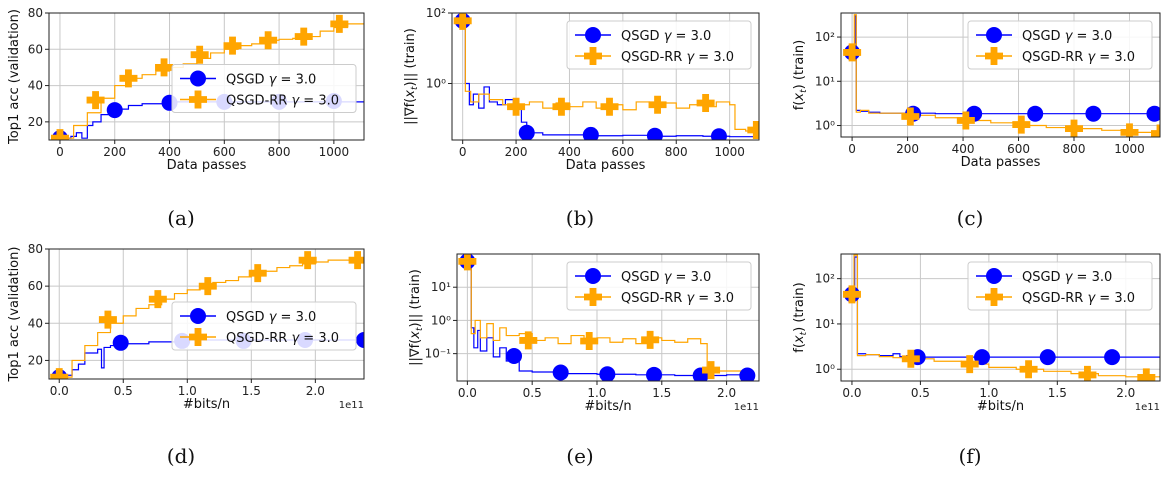  I want to click on x-tick-label: 1.5, so click(251, 391).